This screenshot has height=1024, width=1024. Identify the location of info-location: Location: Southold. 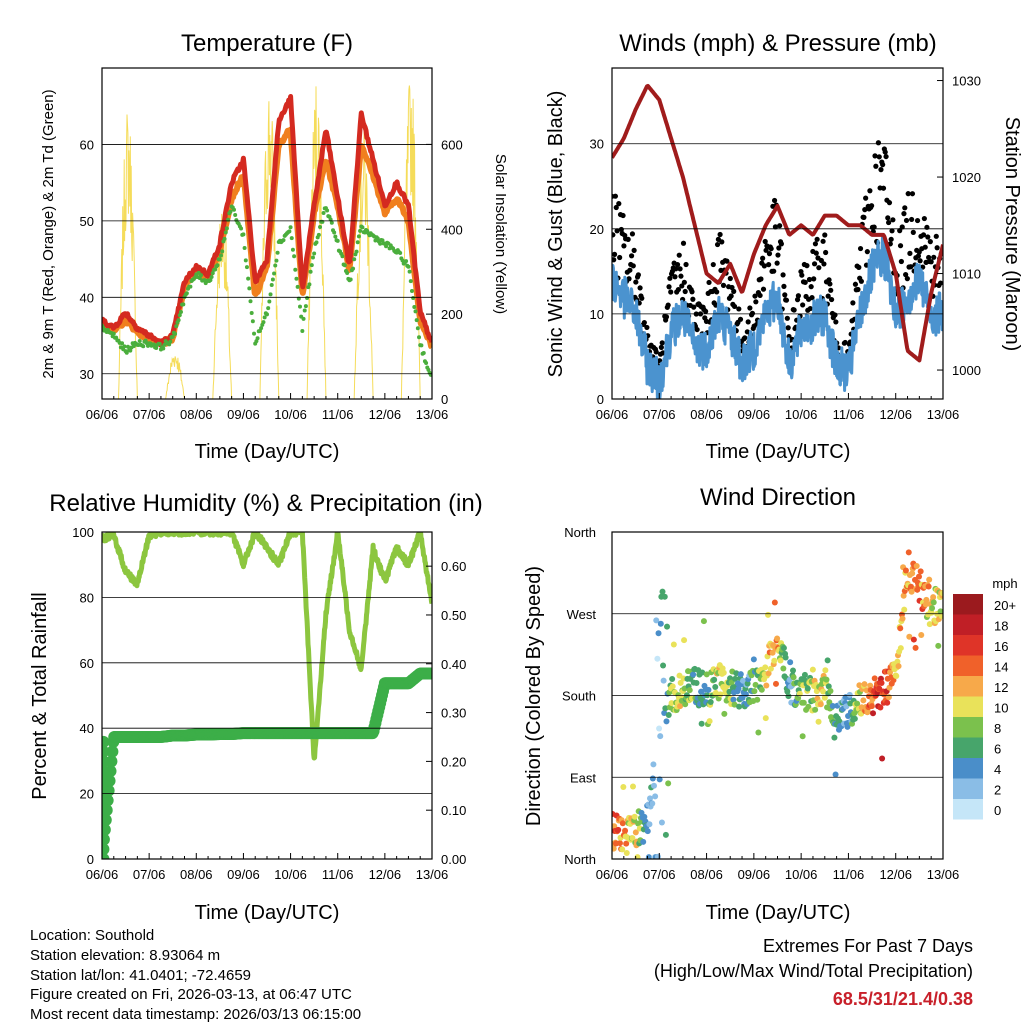
(92, 935).